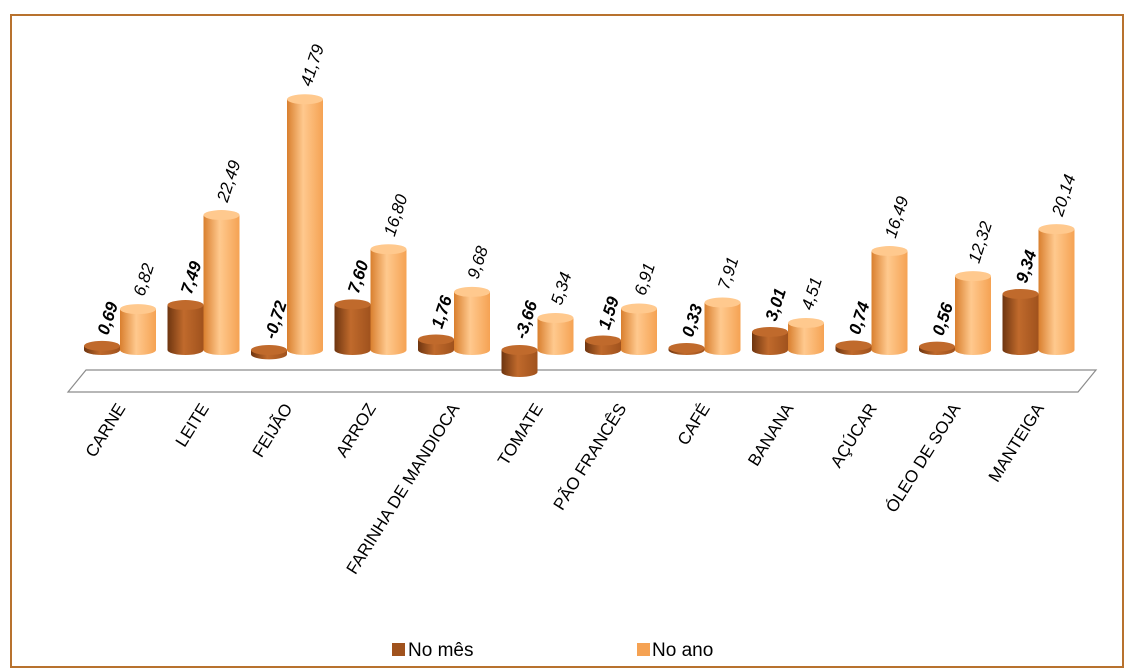 This screenshot has height=672, width=1132. I want to click on value-label-no-mes-oleo-de-soja: 0,56, so click(943, 319).